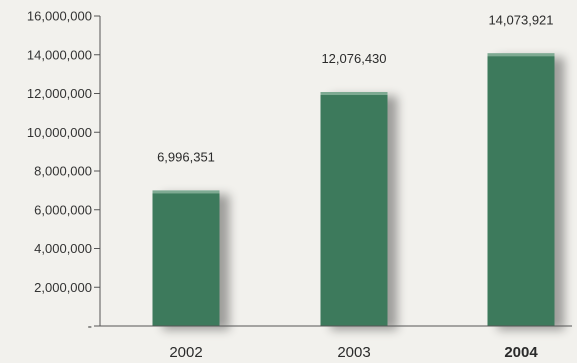 Image resolution: width=577 pixels, height=363 pixels. What do you see at coordinates (185, 352) in the screenshot?
I see `x-tick-label: 2002` at bounding box center [185, 352].